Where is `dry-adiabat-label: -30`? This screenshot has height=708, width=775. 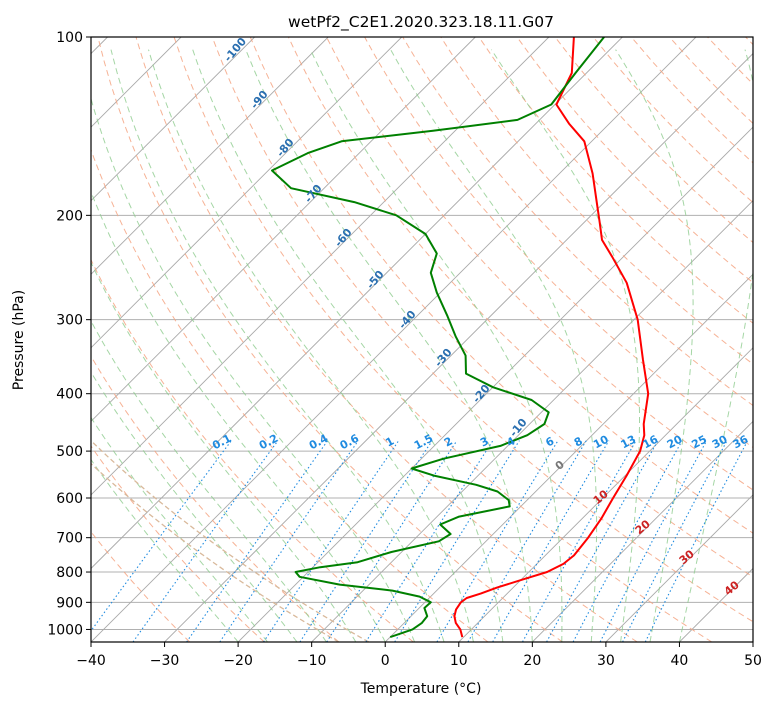 dry-adiabat-label: -30 is located at coordinates (443, 358).